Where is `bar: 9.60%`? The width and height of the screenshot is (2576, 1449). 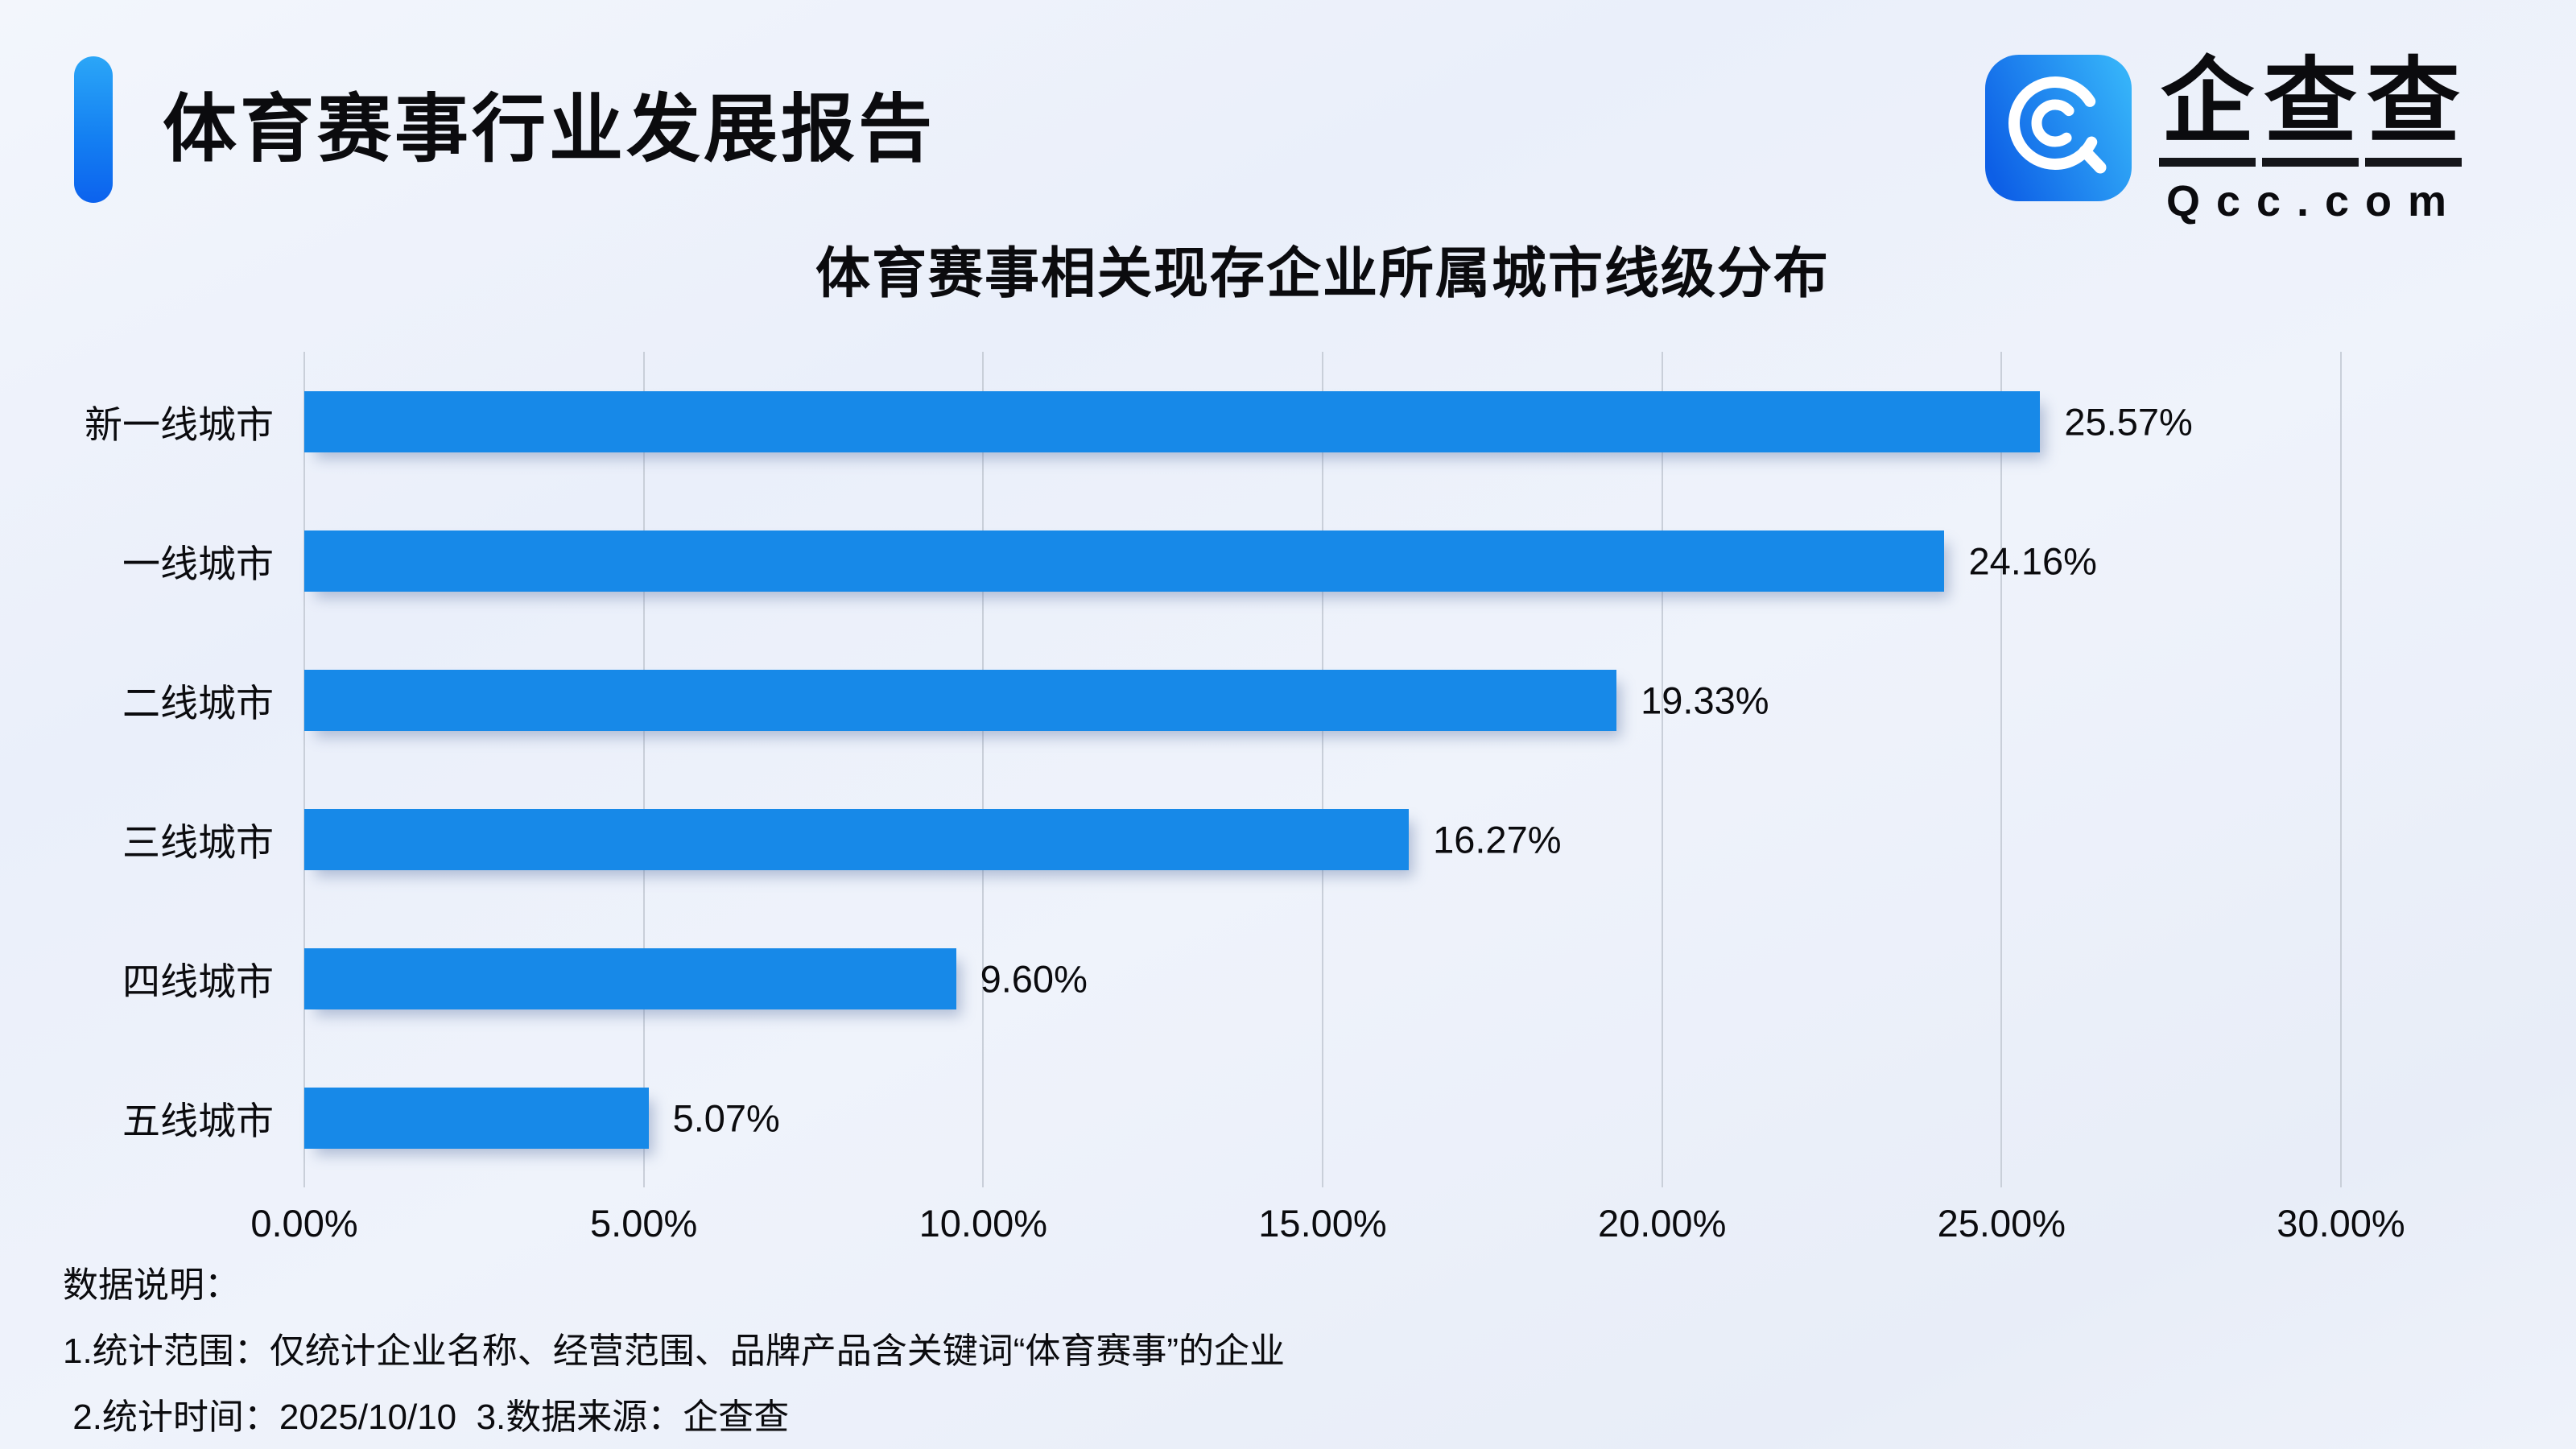
bar: 9.60% is located at coordinates (696, 978).